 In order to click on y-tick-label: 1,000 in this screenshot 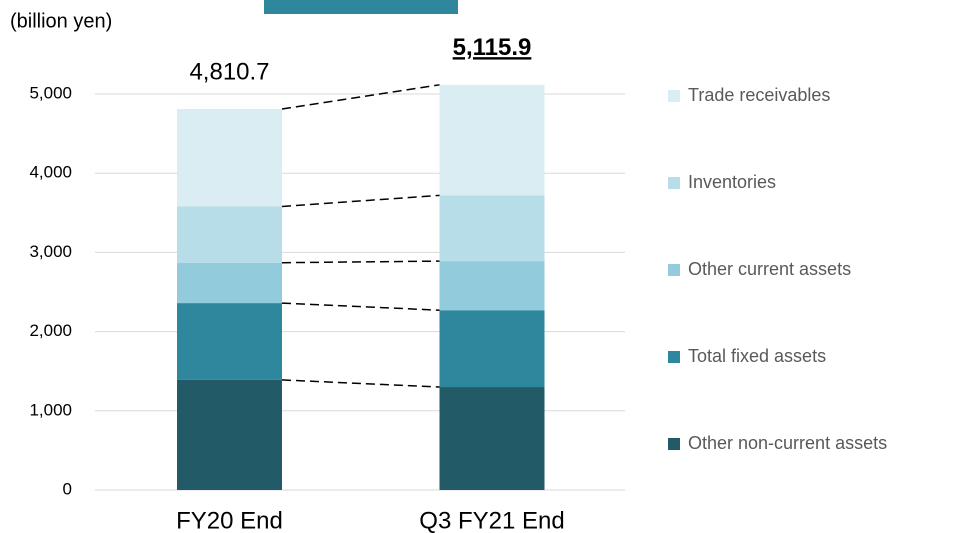, I will do `click(50, 409)`.